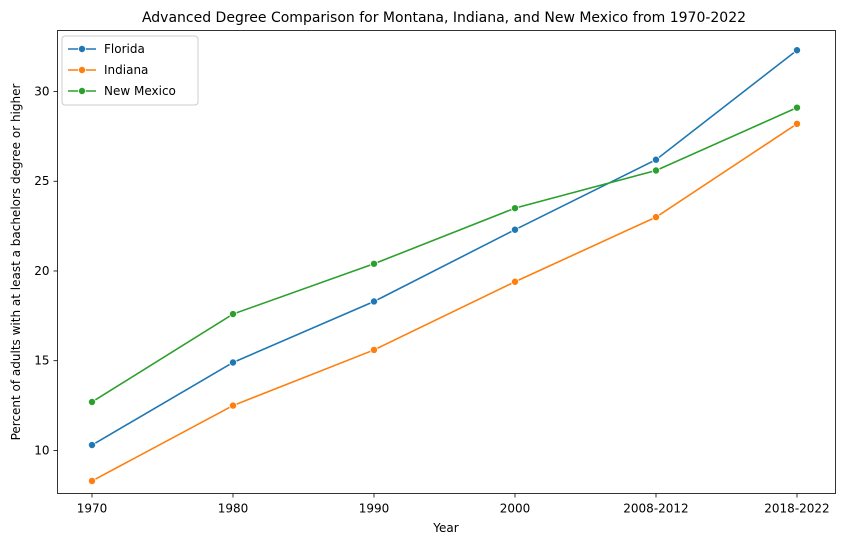 The height and width of the screenshot is (550, 844). I want to click on legend-box, so click(130, 70).